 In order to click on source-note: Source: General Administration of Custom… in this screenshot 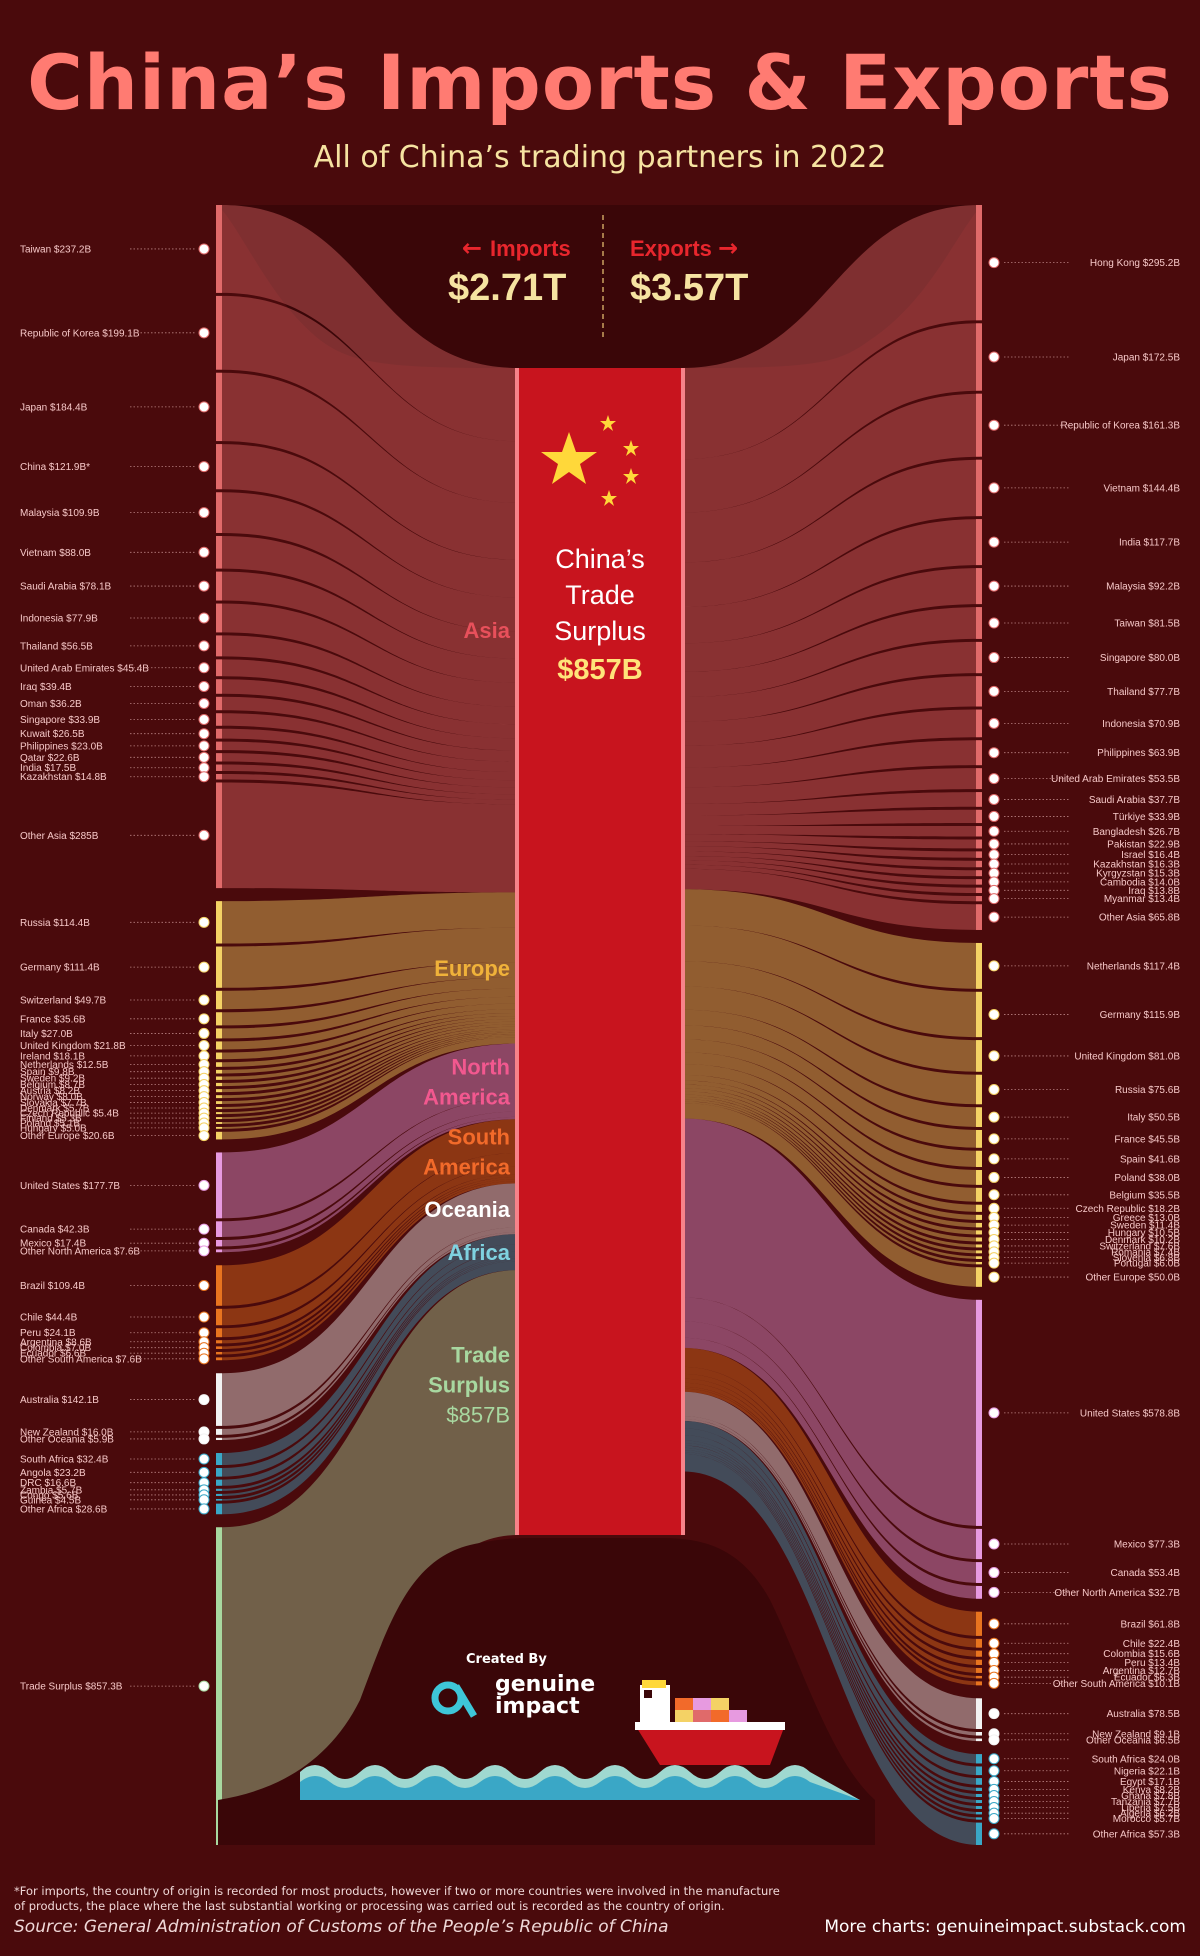, I will do `click(341, 1927)`.